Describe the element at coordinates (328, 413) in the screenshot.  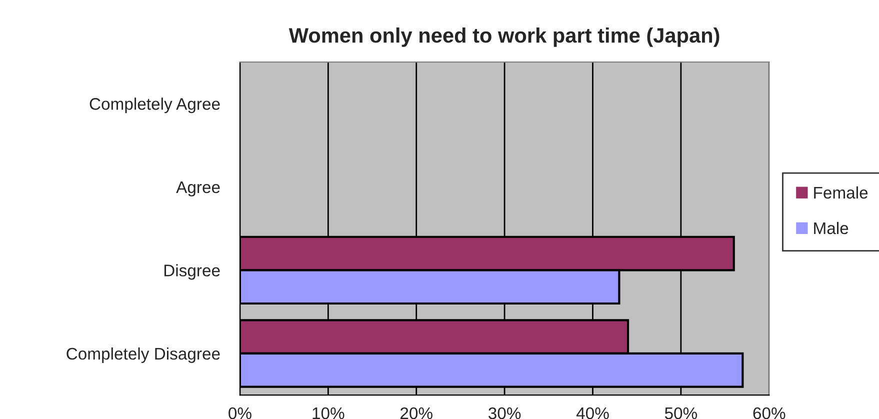
I see `x-tick-label: 10%` at that location.